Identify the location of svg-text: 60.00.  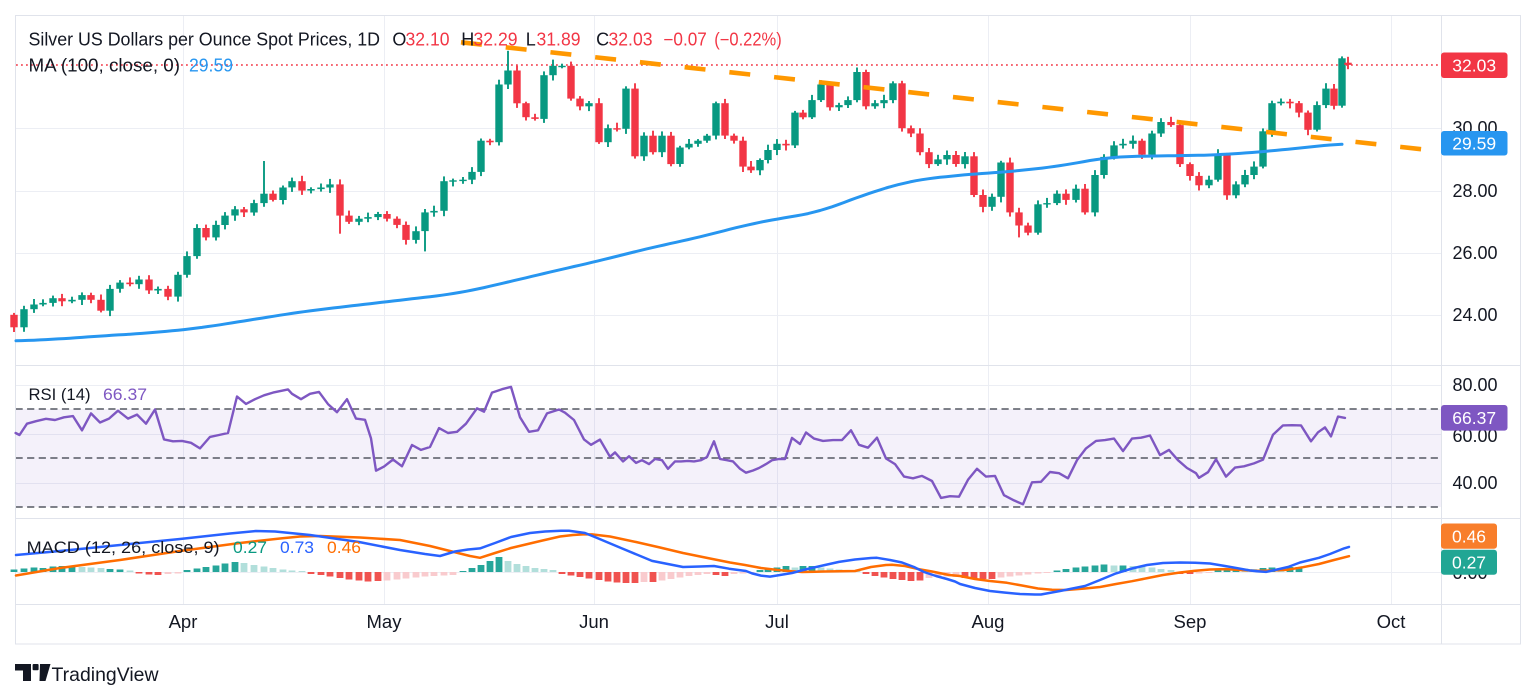
(1475, 436).